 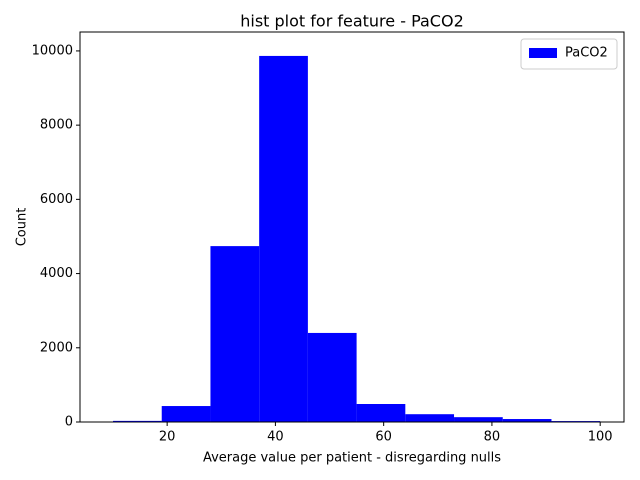 I want to click on x-tick-label: 20, so click(x=167, y=437).